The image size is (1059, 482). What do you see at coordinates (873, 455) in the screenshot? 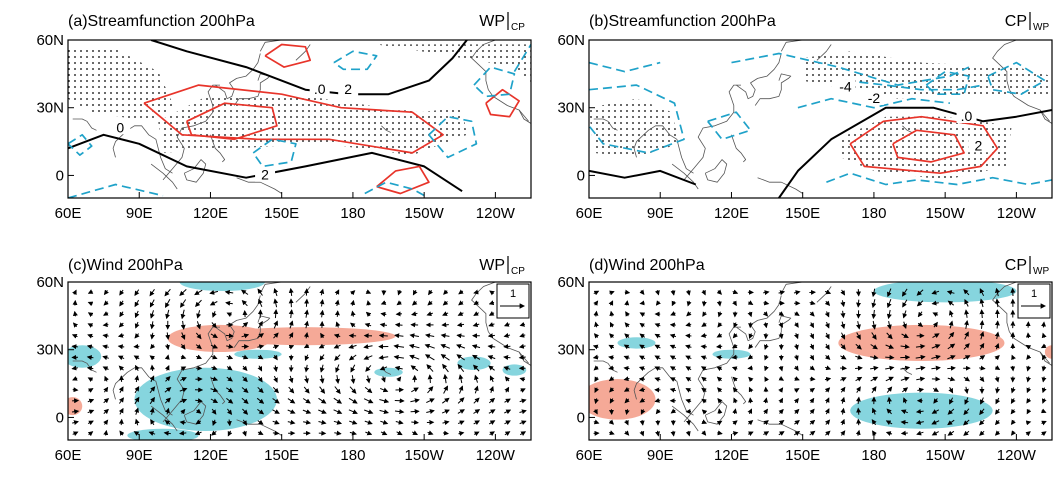
I see `panel-d-xtick-label: 180` at bounding box center [873, 455].